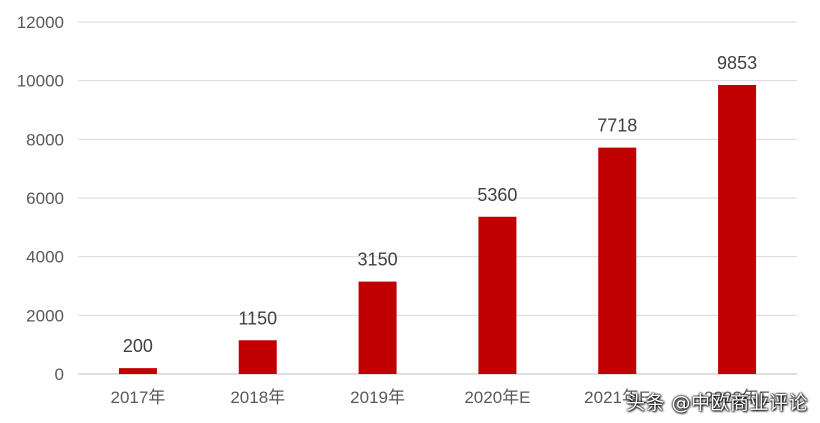 This screenshot has width=820, height=423. What do you see at coordinates (40, 22) in the screenshot?
I see `y-tick-label: 12000` at bounding box center [40, 22].